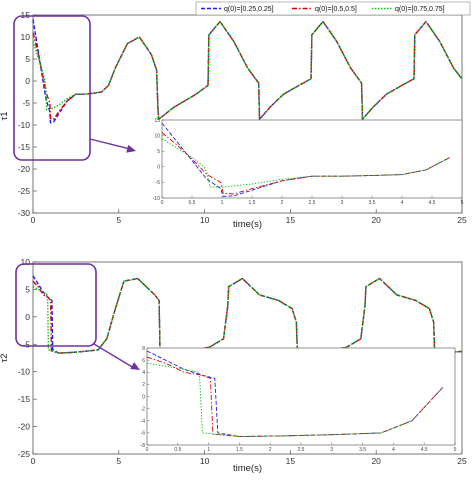  Describe the element at coordinates (24, 213) in the screenshot. I see `y-tick-label: -30` at that location.